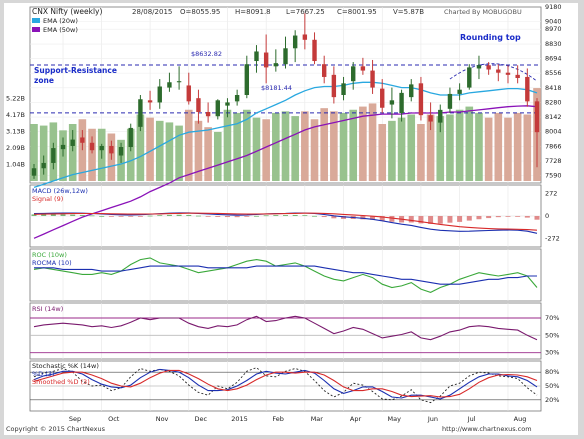  I want to click on price-tick-label: 7866, so click(553, 146).